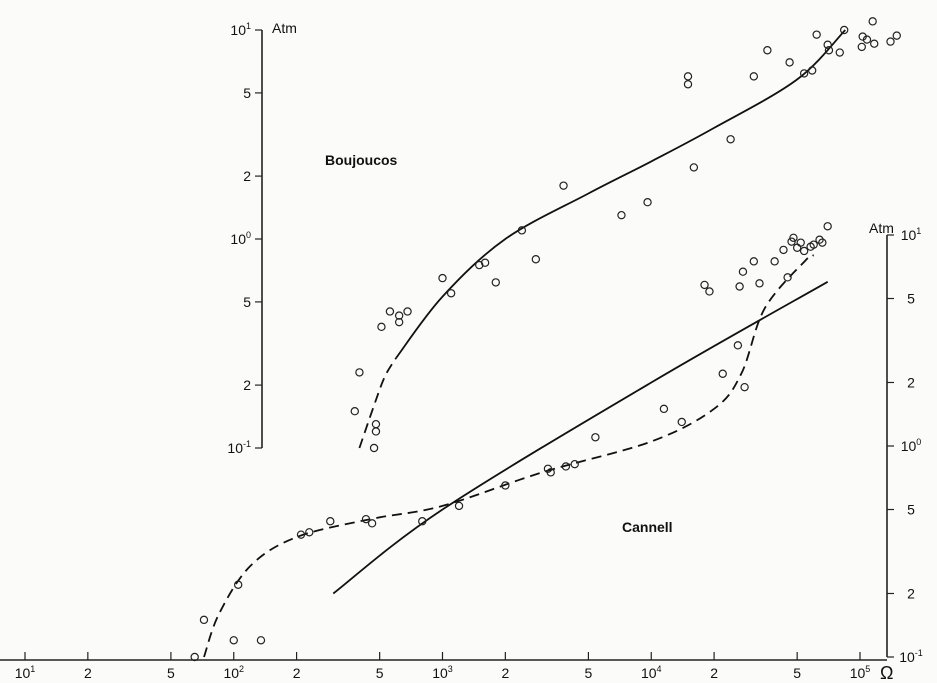 The image size is (937, 683). I want to click on right-y-tick-label-0: 10⁻¹, so click(911, 656).